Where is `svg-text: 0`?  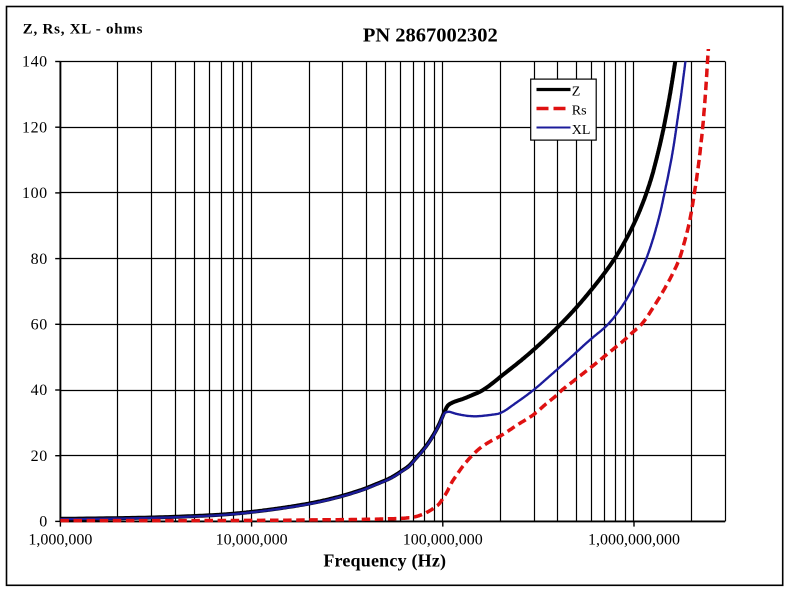 svg-text: 0 is located at coordinates (43, 522).